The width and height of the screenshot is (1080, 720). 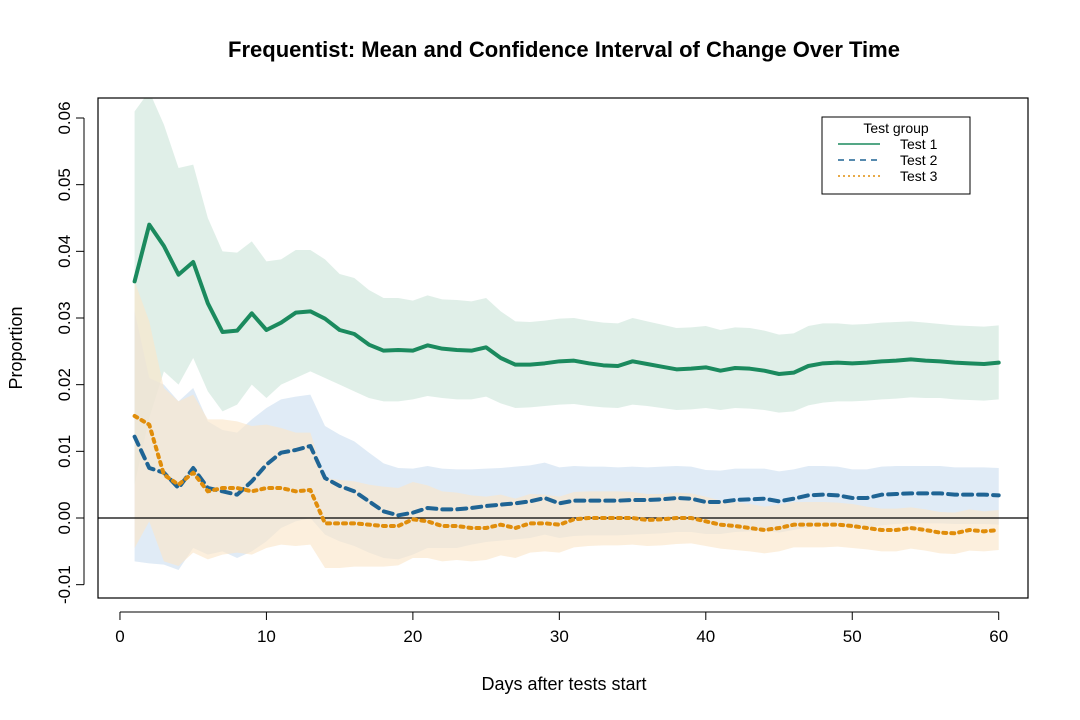 What do you see at coordinates (64, 451) in the screenshot?
I see `y-tick-label: 0.01` at bounding box center [64, 451].